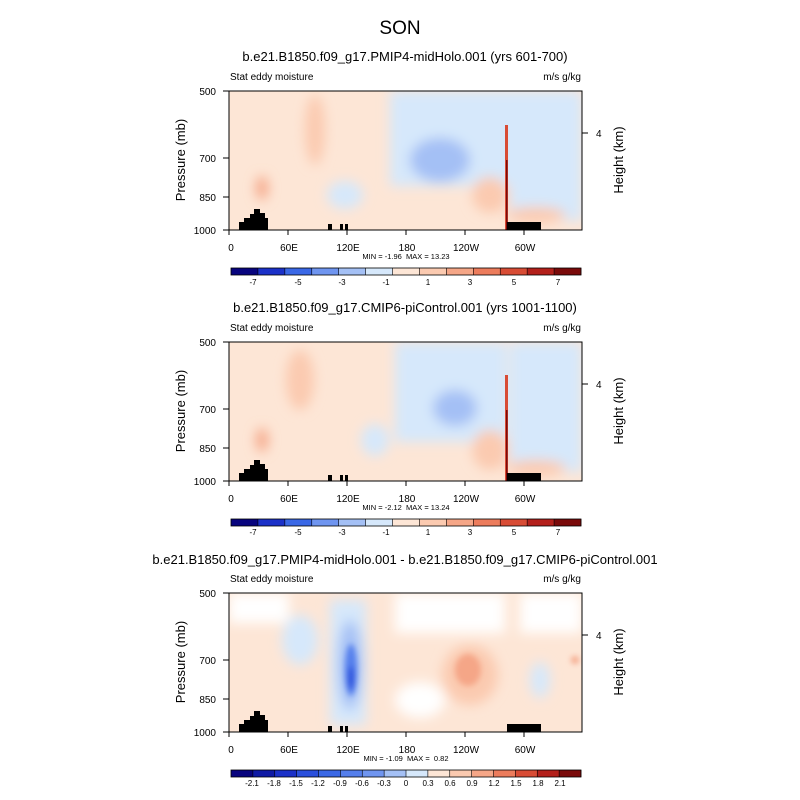 The height and width of the screenshot is (800, 800). Describe the element at coordinates (342, 532) in the screenshot. I see `colorbar-label: -3` at that location.